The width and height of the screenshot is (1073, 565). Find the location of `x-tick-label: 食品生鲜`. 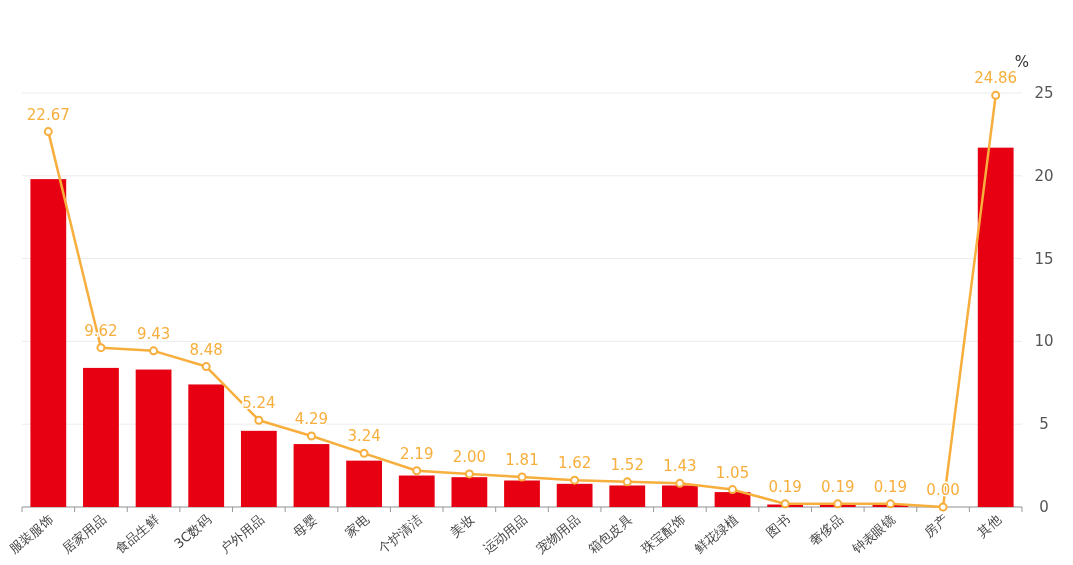

x-tick-label: 食品生鲜 is located at coordinates (137, 534).